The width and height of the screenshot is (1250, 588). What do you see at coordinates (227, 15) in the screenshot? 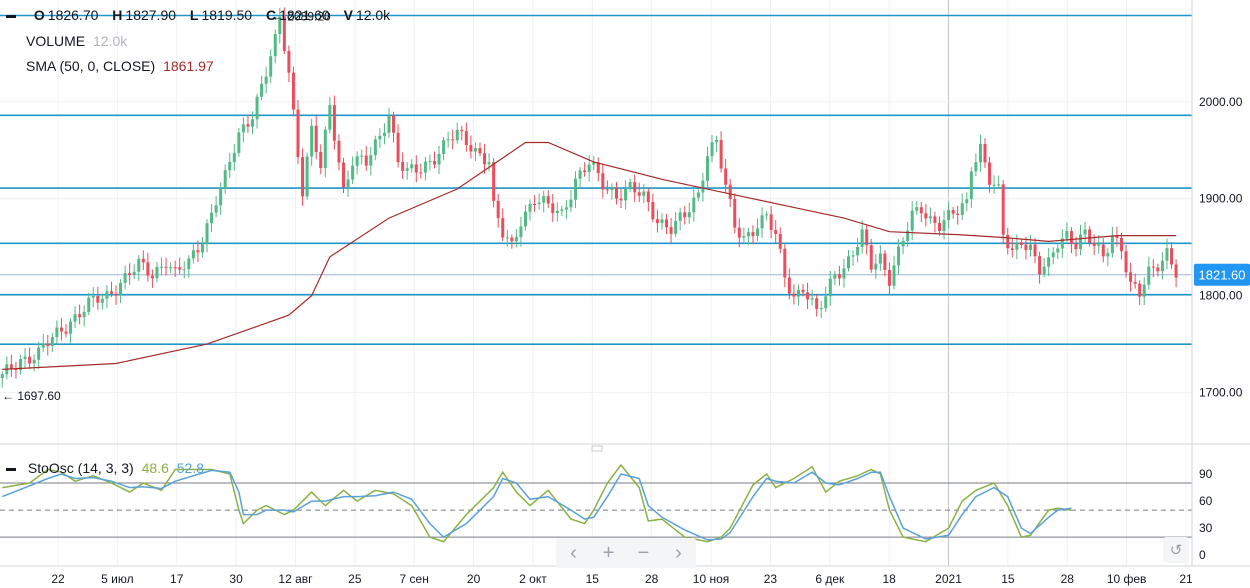
I see `low-value: 1819.50` at bounding box center [227, 15].